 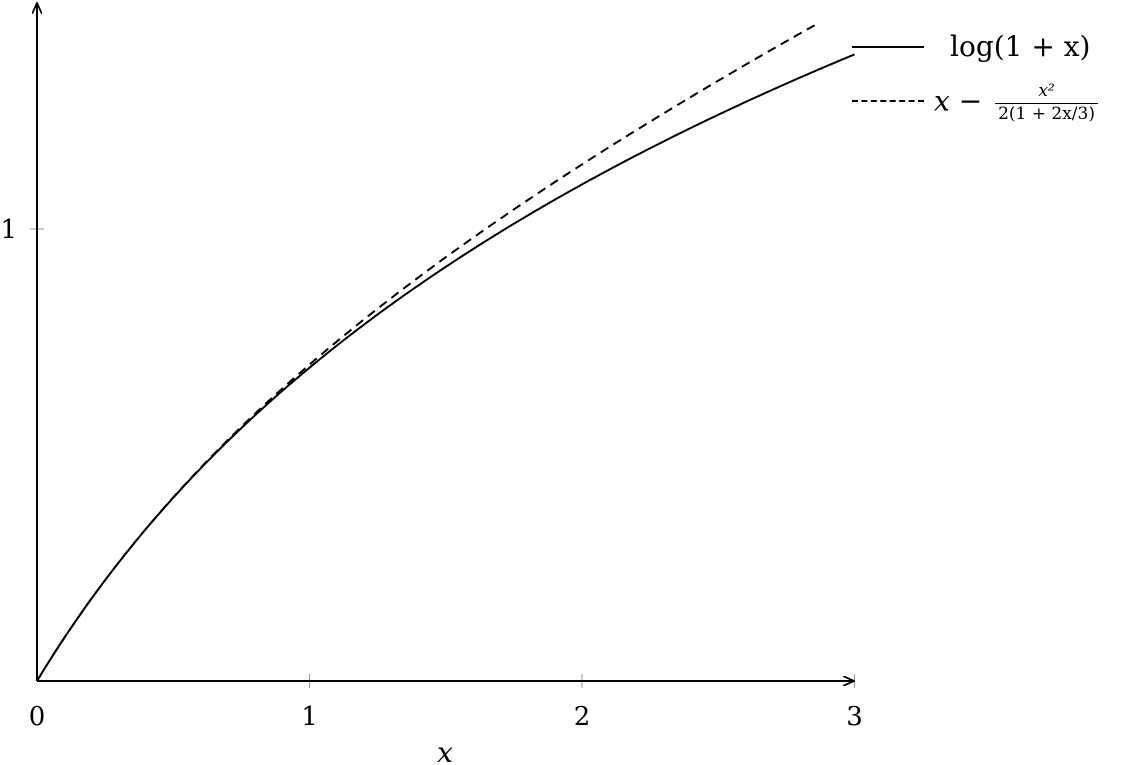 What do you see at coordinates (888, 101) in the screenshot?
I see `legend-swatch-dashed` at bounding box center [888, 101].